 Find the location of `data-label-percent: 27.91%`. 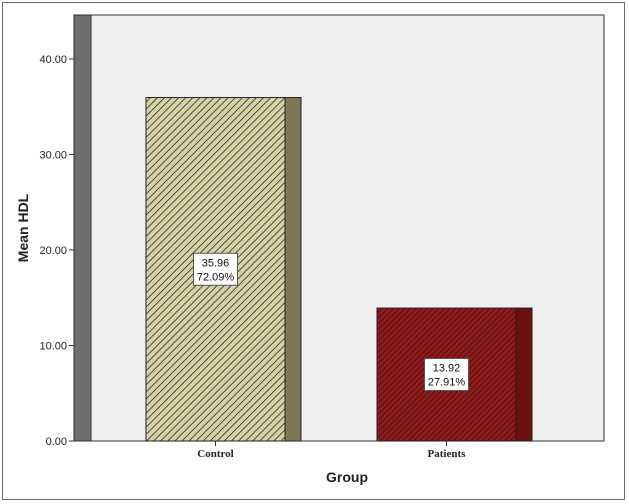

data-label-percent: 27.91% is located at coordinates (447, 383).